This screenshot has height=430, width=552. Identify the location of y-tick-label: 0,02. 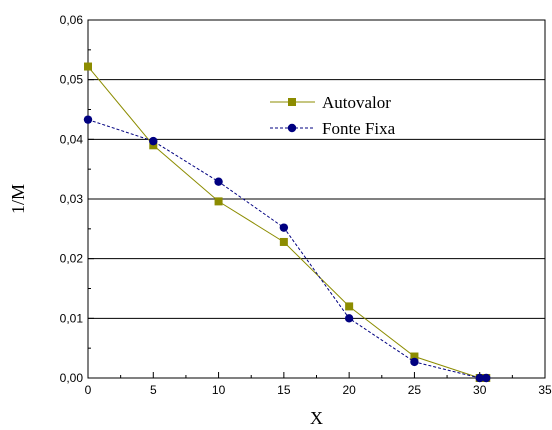
(72, 259).